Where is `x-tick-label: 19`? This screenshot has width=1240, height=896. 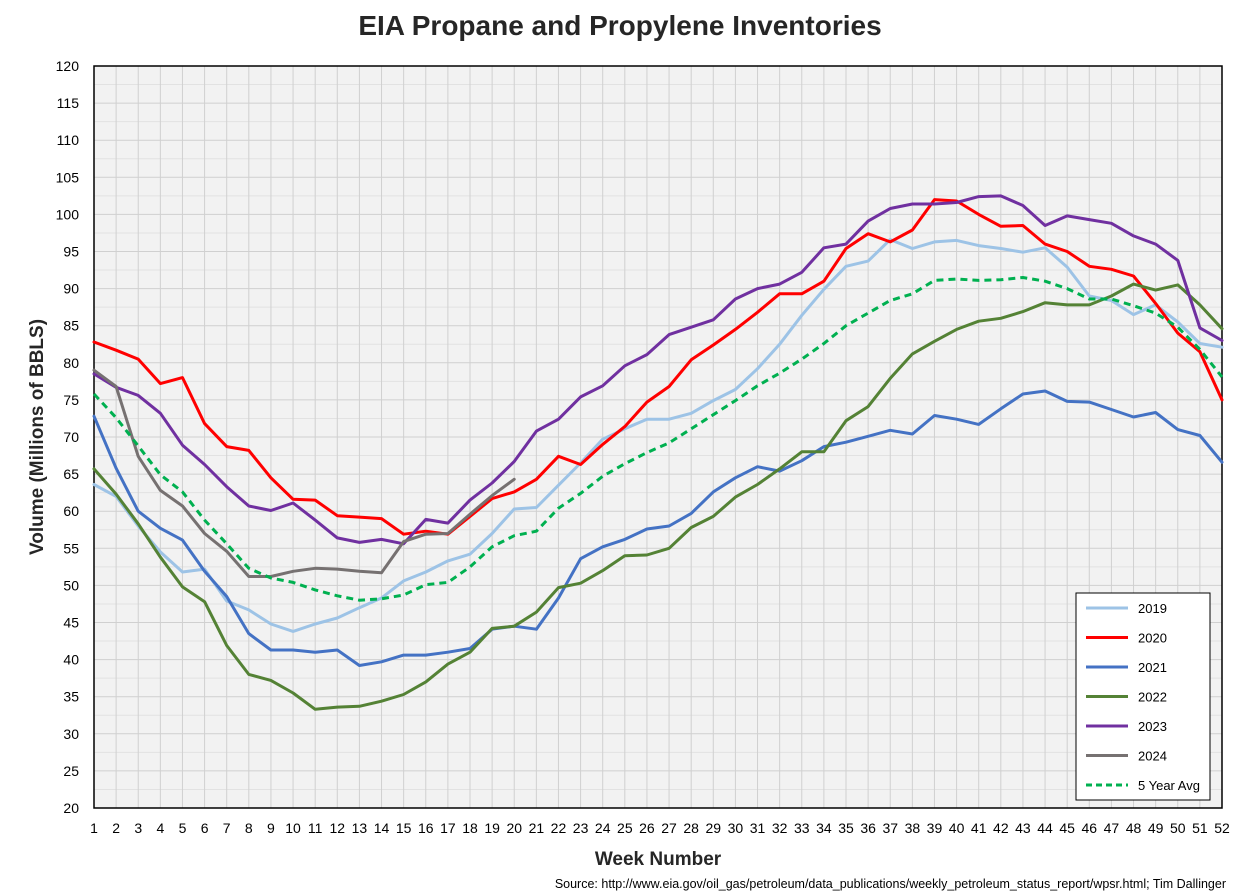
x-tick-label: 19 is located at coordinates (492, 828).